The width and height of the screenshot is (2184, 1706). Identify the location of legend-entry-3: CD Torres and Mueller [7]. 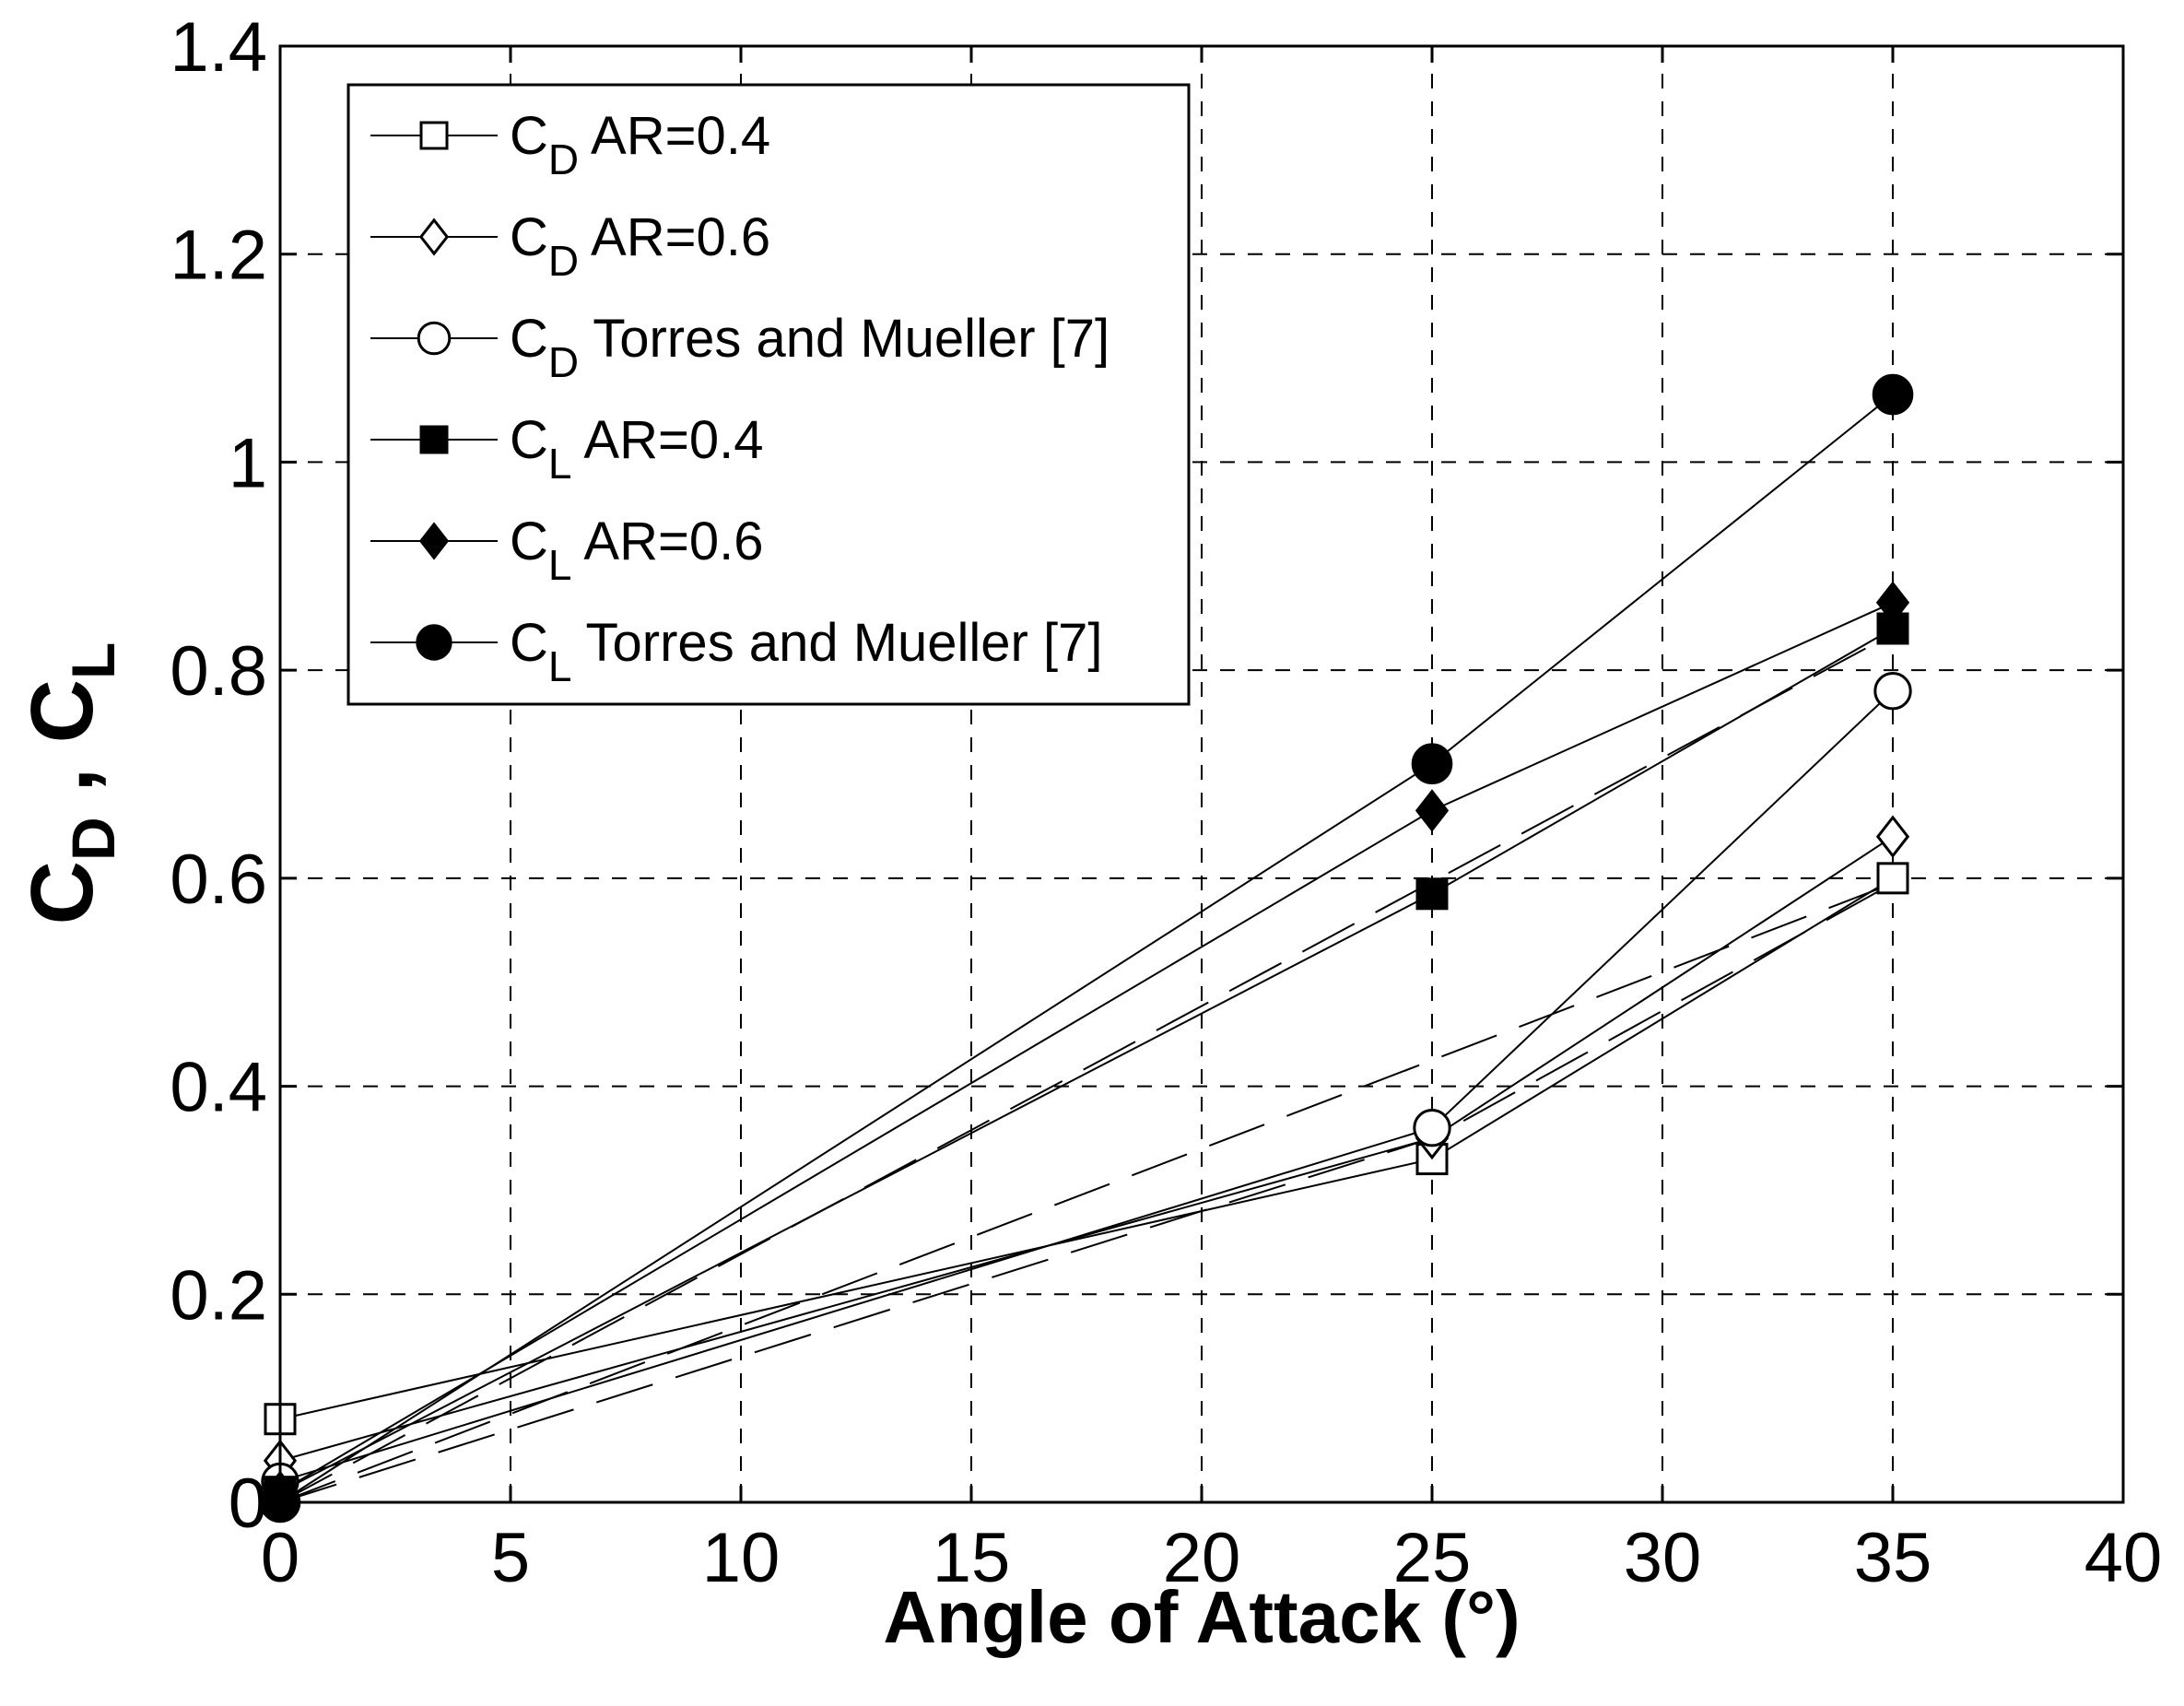
(740, 347).